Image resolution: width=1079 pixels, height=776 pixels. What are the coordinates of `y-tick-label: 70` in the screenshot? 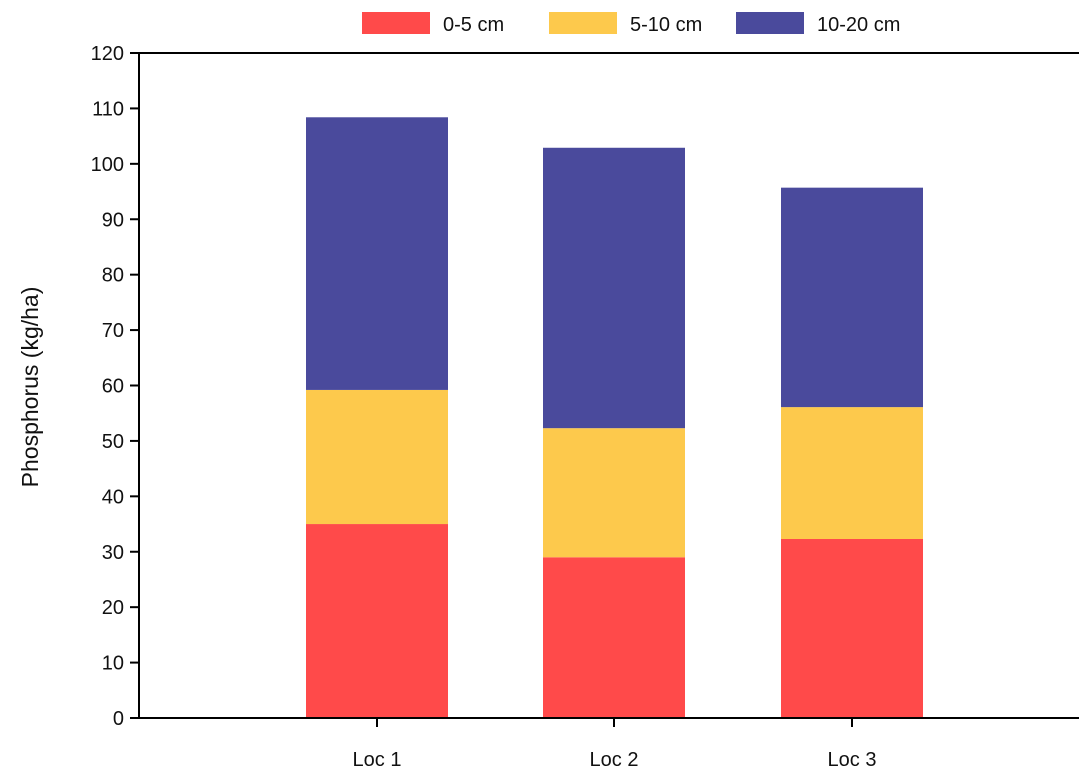 It's located at (113, 331).